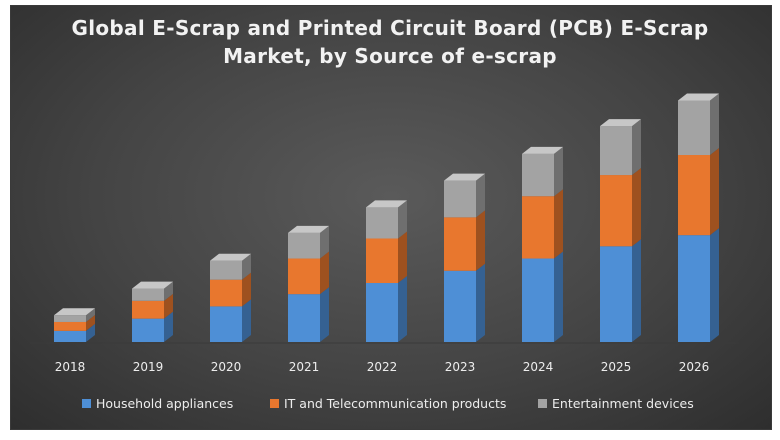 The height and width of the screenshot is (440, 780). Describe the element at coordinates (616, 367) in the screenshot. I see `x-tick-label: 2025` at that location.